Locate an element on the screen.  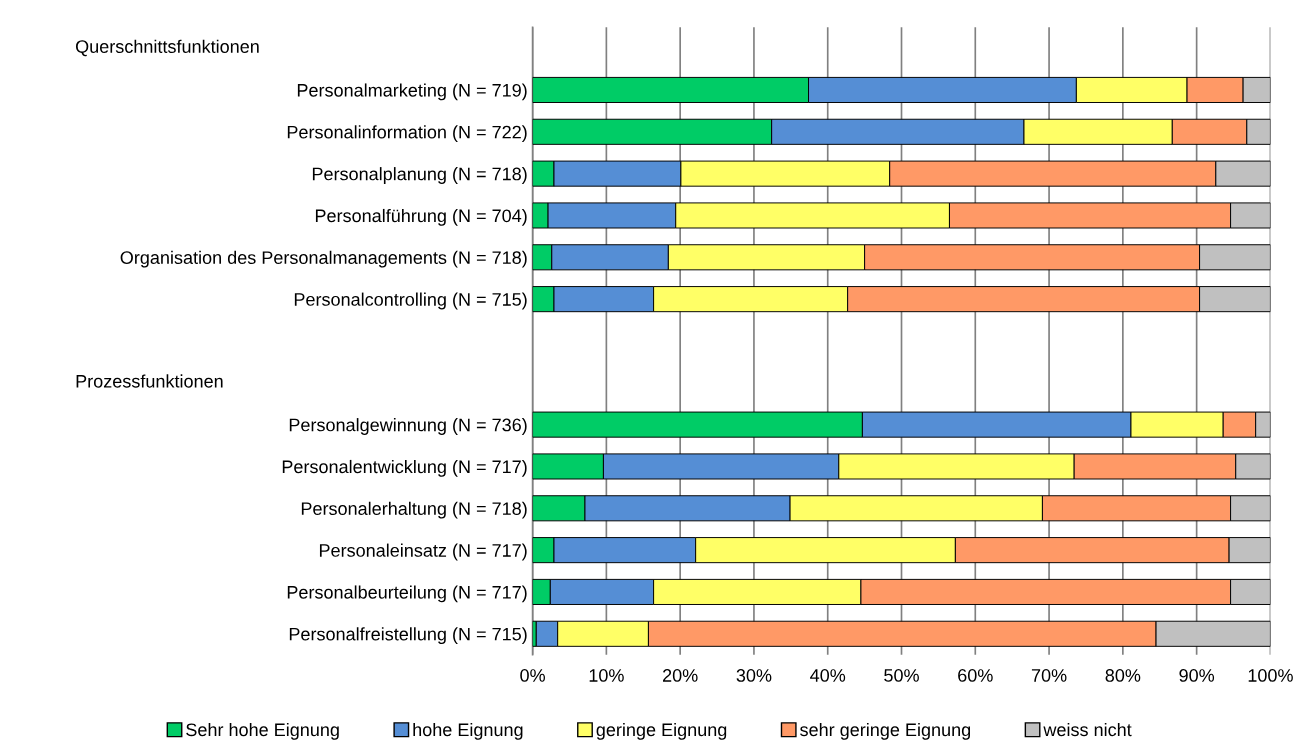
y-tick-label: Personalcontrolling (N = 715) is located at coordinates (410, 301).